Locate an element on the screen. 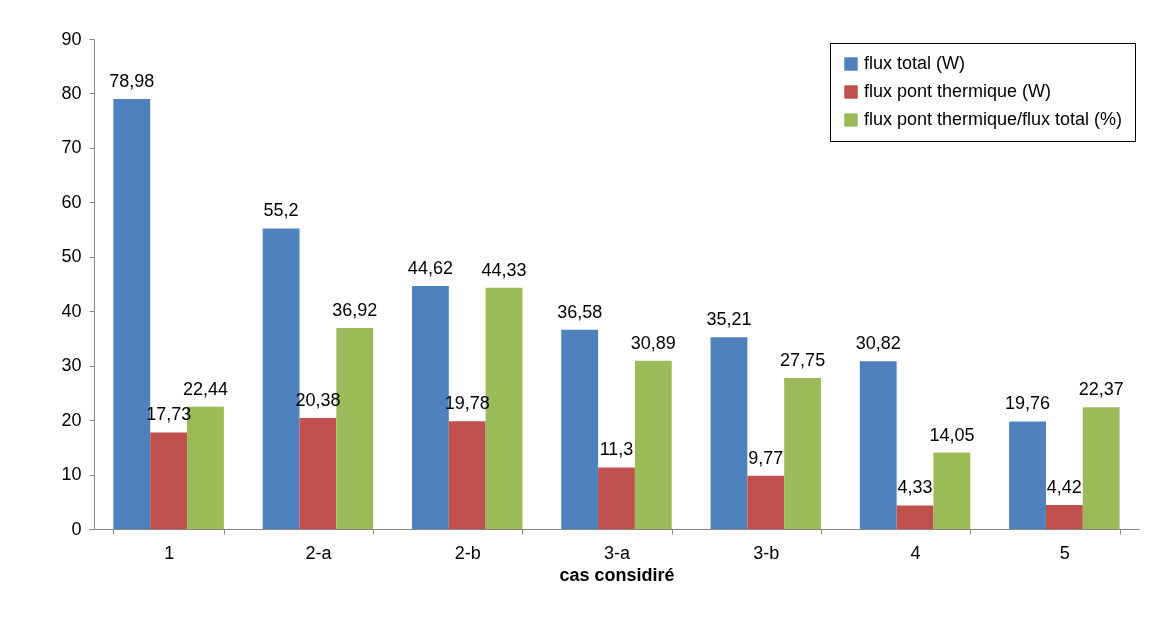 This screenshot has height=619, width=1175. data-label: 44,62 is located at coordinates (430, 268).